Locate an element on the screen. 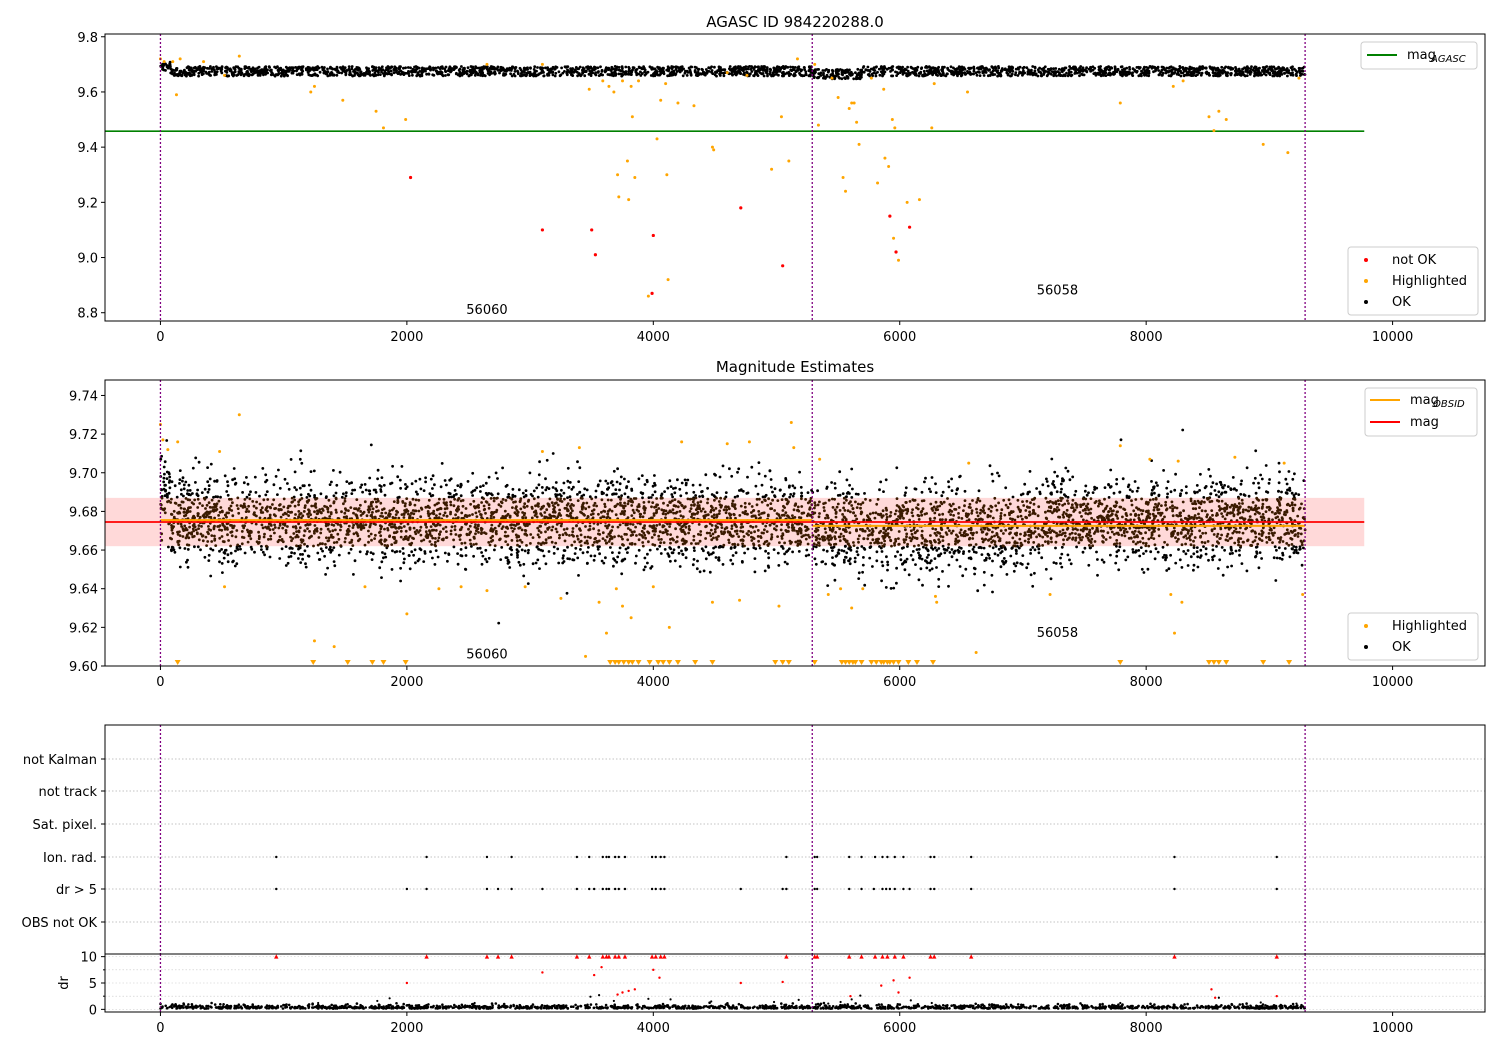 This screenshot has width=1500, height=1050. obsid-label: 56058 is located at coordinates (1057, 291).